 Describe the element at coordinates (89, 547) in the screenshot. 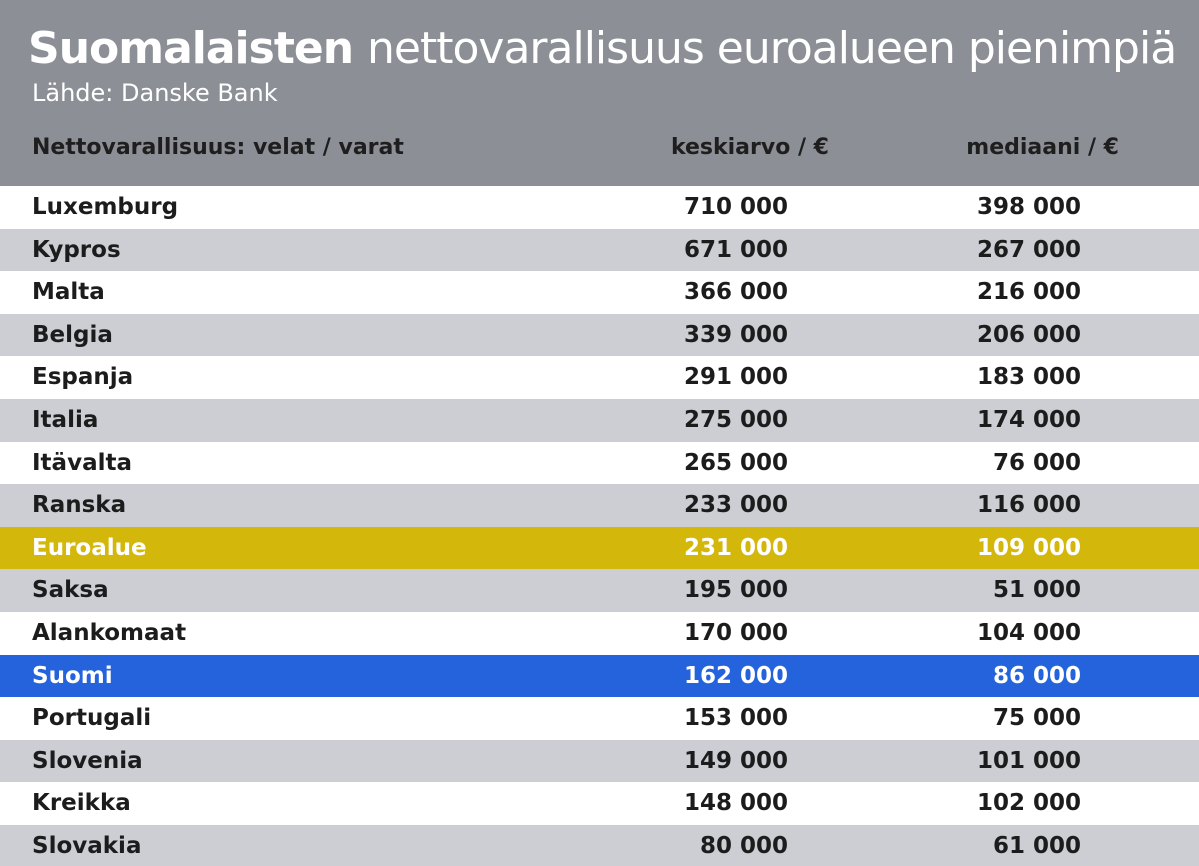

I see `row-country: Euroalue` at that location.